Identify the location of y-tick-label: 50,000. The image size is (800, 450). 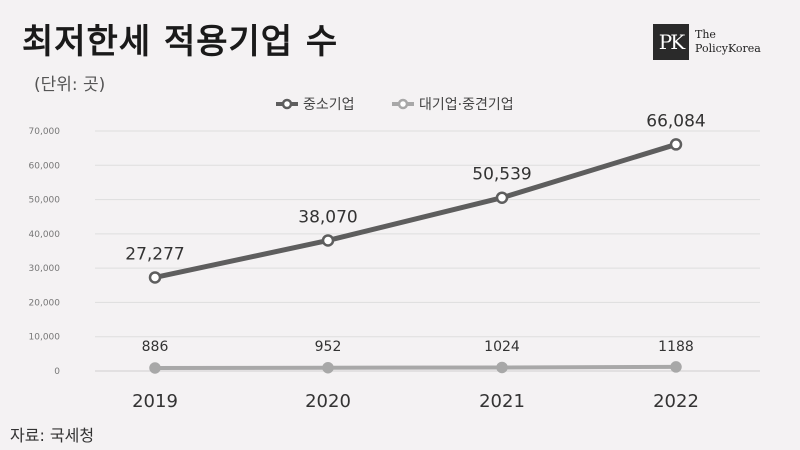
(45, 201).